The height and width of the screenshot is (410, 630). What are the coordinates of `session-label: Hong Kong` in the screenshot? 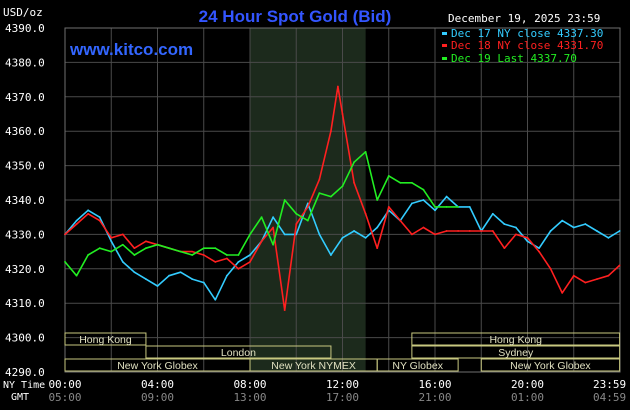 It's located at (105, 340).